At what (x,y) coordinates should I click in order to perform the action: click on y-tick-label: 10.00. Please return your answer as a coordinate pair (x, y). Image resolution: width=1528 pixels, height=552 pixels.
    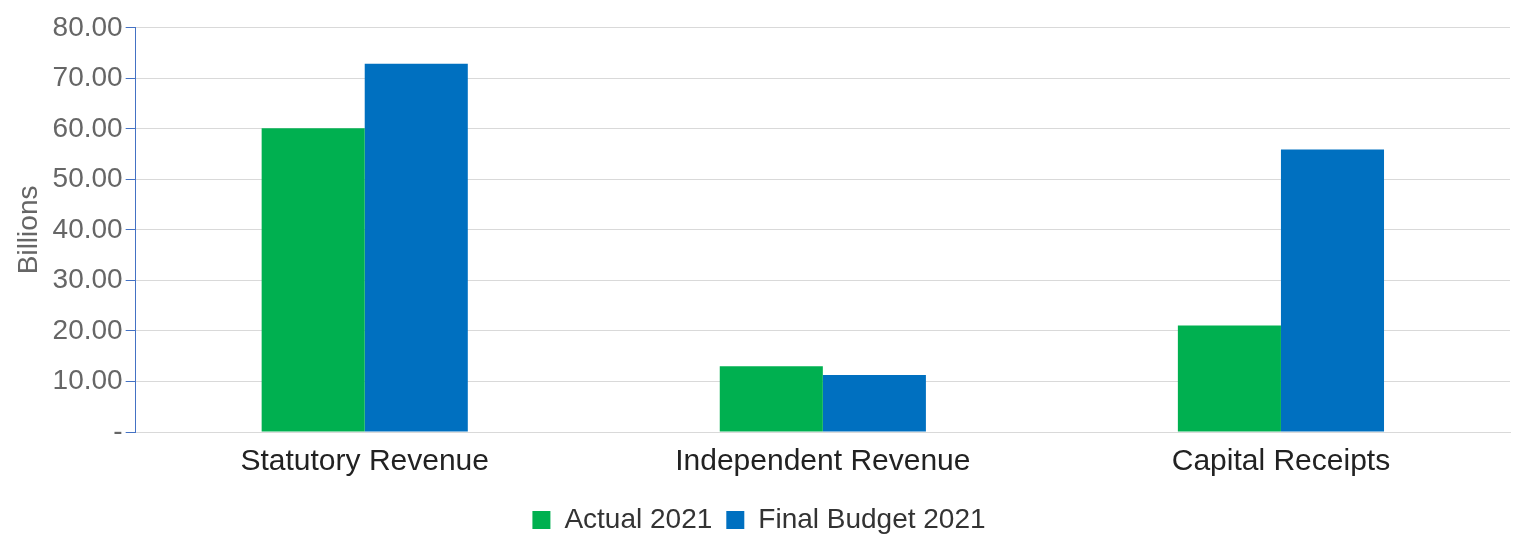
    Looking at the image, I should click on (87, 380).